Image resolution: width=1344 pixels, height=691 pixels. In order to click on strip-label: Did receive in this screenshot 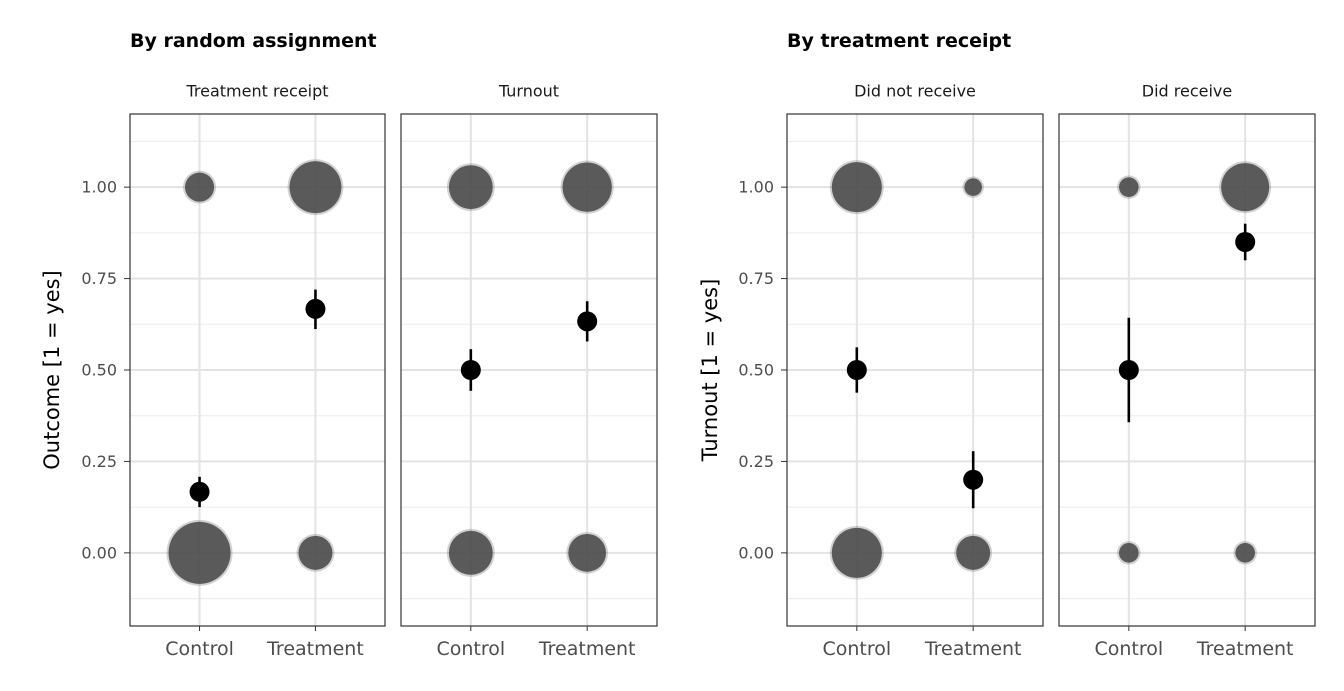, I will do `click(1187, 91)`.